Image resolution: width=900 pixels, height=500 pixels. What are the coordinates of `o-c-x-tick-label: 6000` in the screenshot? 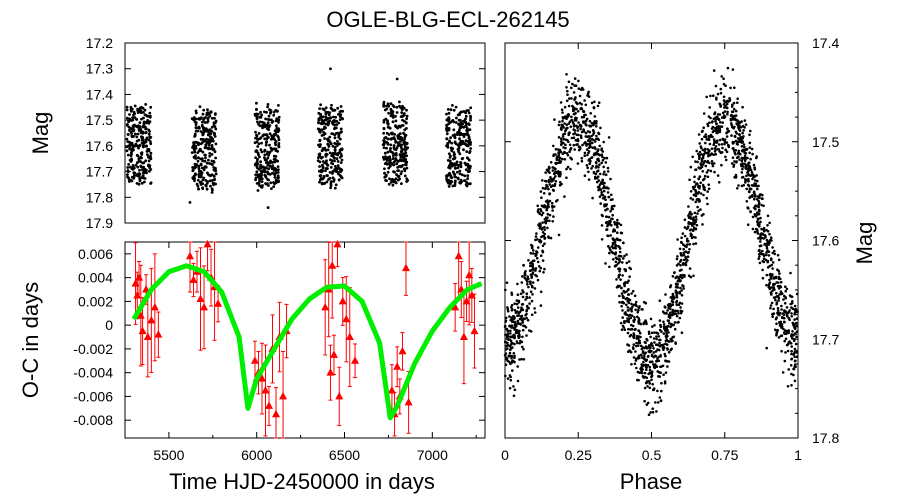 It's located at (256, 455).